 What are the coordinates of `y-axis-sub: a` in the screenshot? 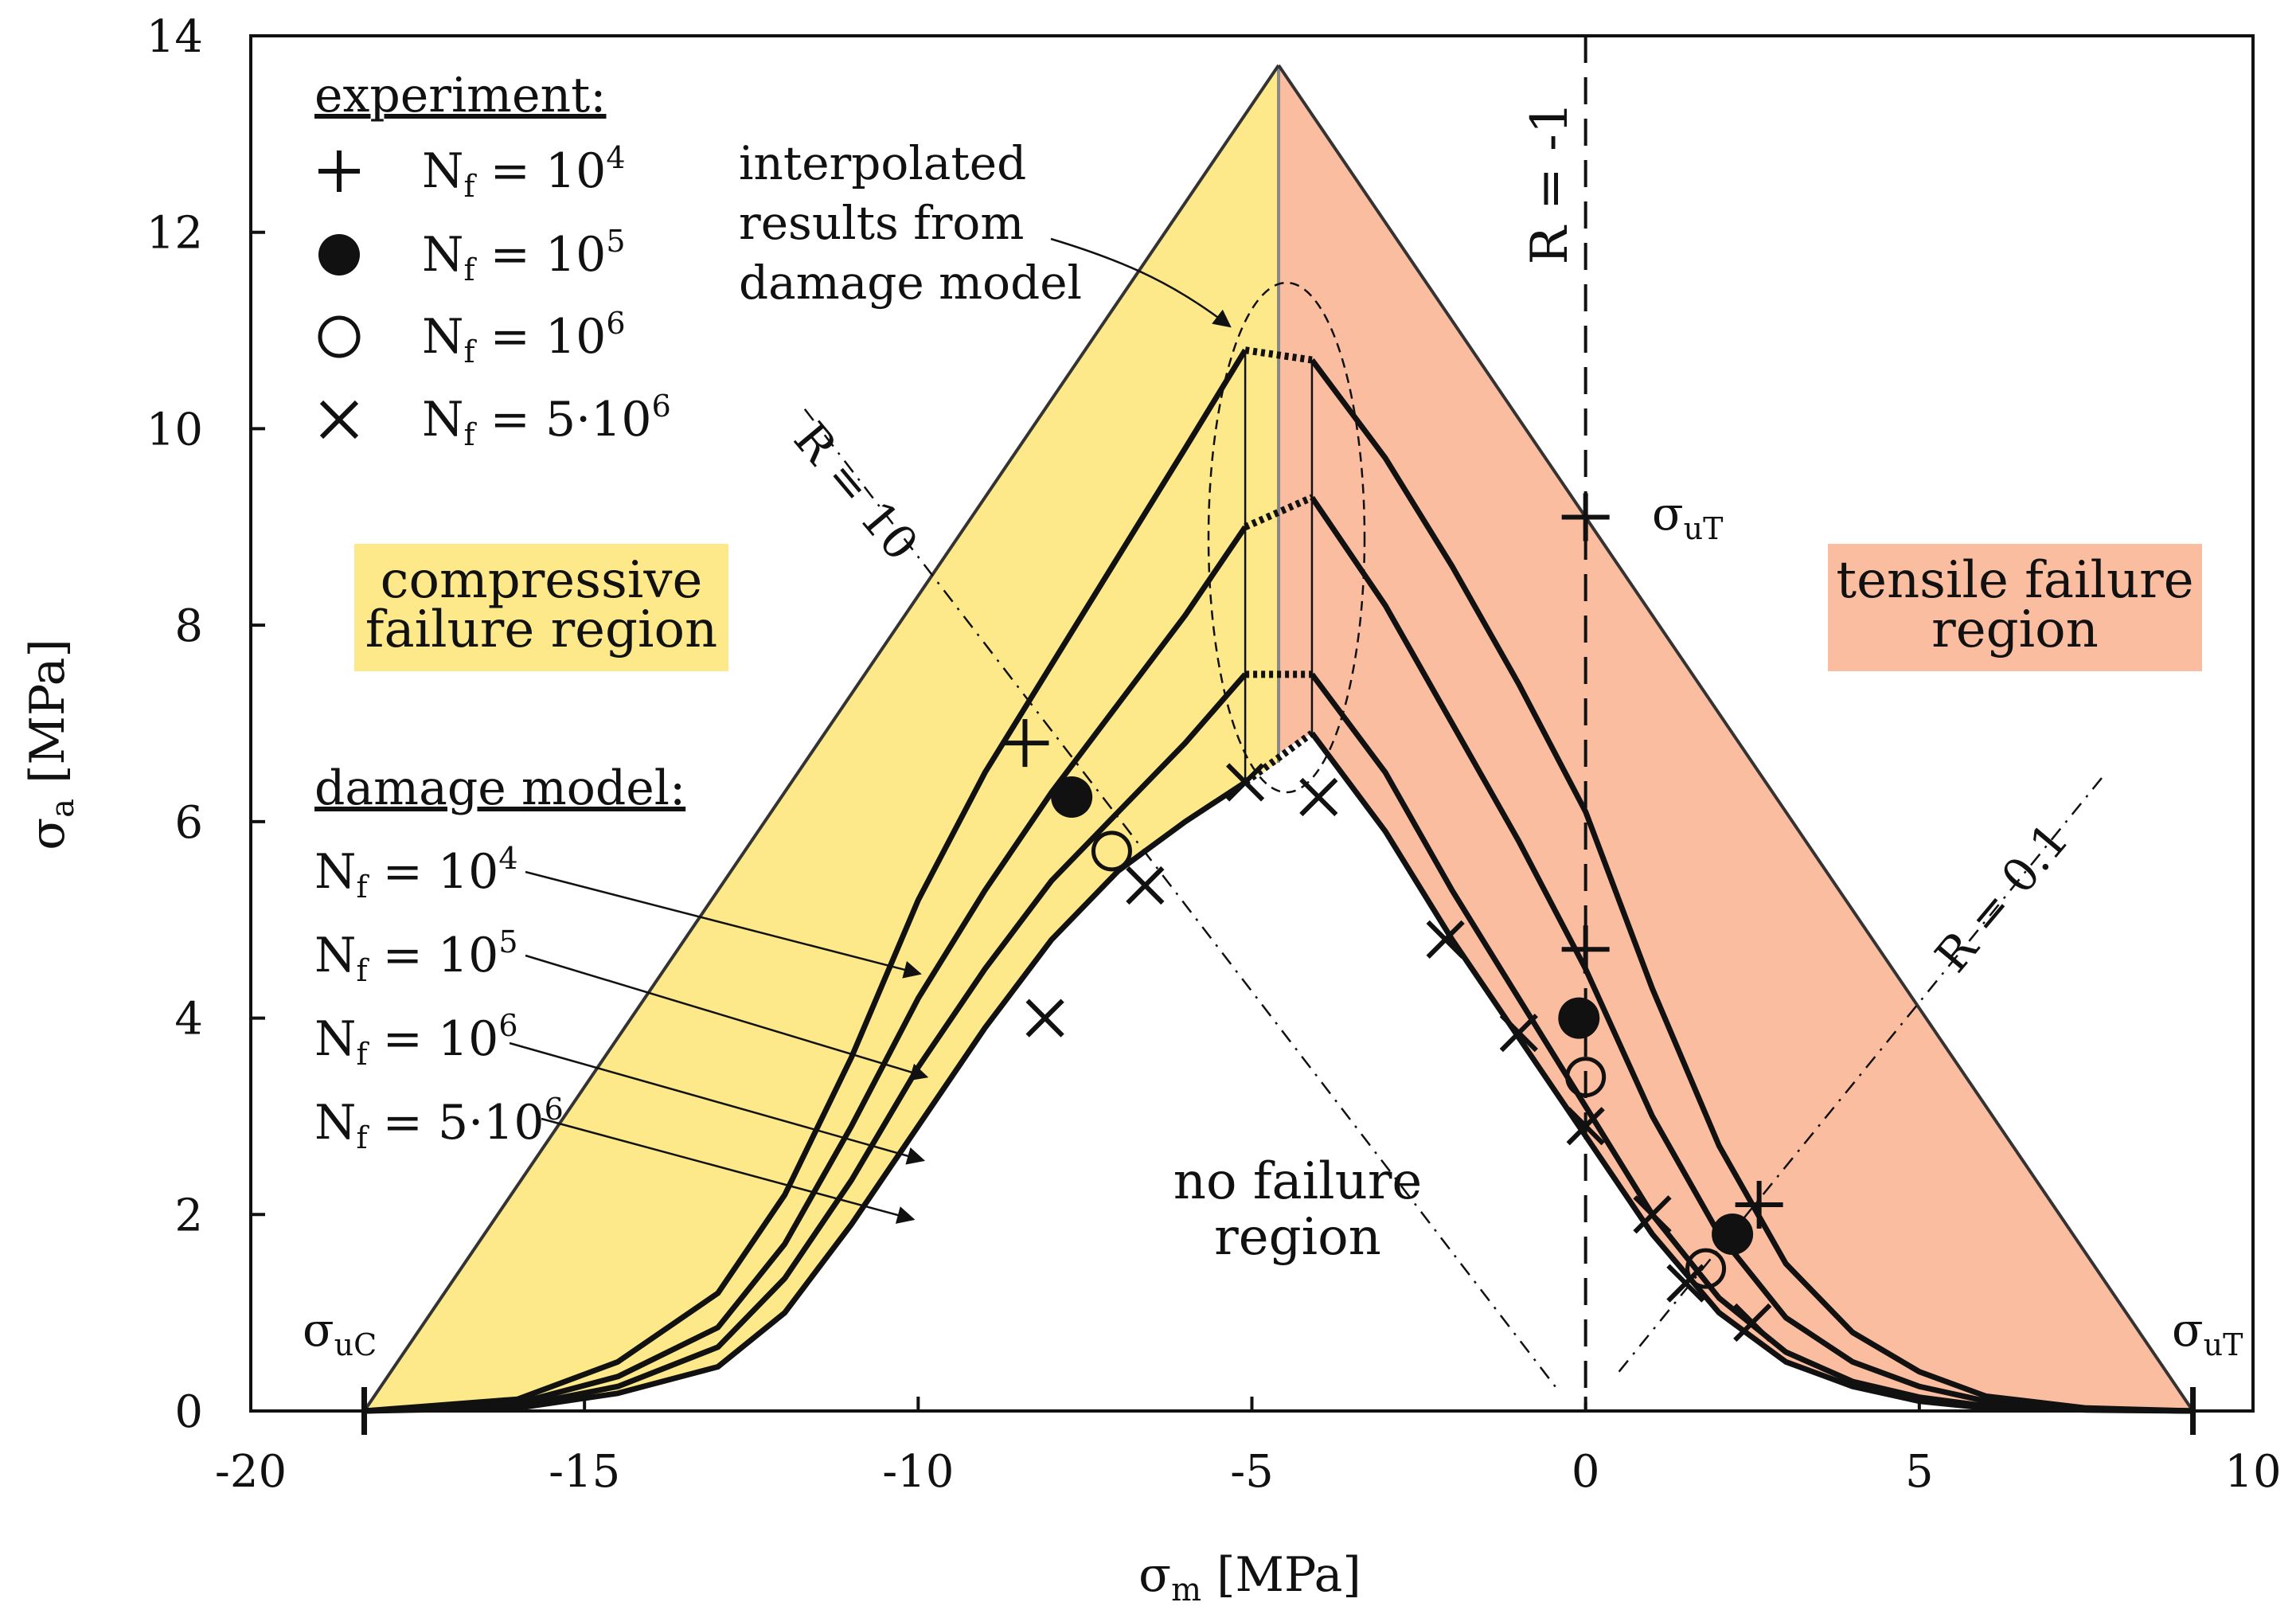 It's located at (63, 808).